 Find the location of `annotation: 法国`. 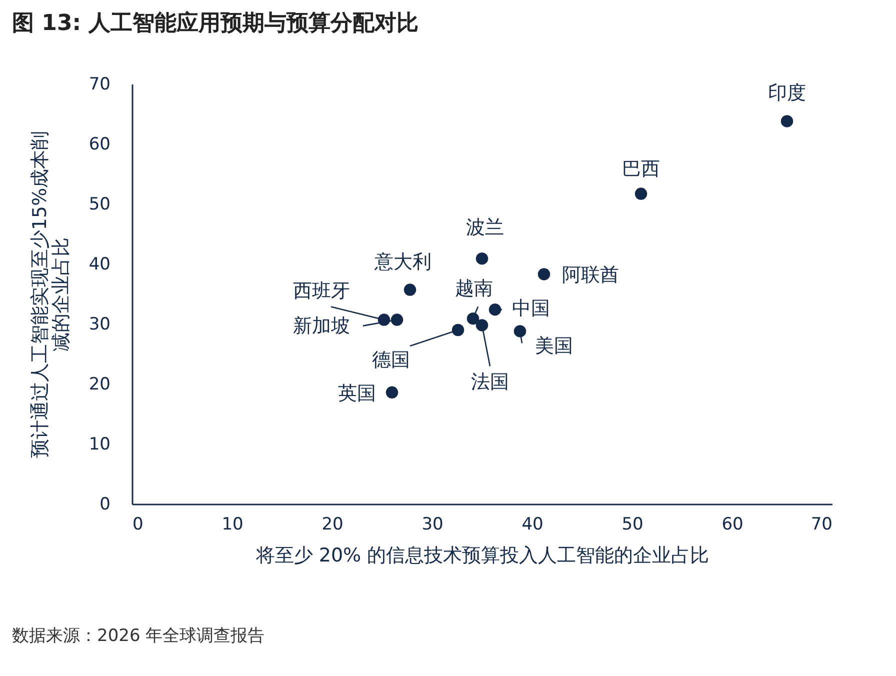

annotation: 法国 is located at coordinates (490, 382).